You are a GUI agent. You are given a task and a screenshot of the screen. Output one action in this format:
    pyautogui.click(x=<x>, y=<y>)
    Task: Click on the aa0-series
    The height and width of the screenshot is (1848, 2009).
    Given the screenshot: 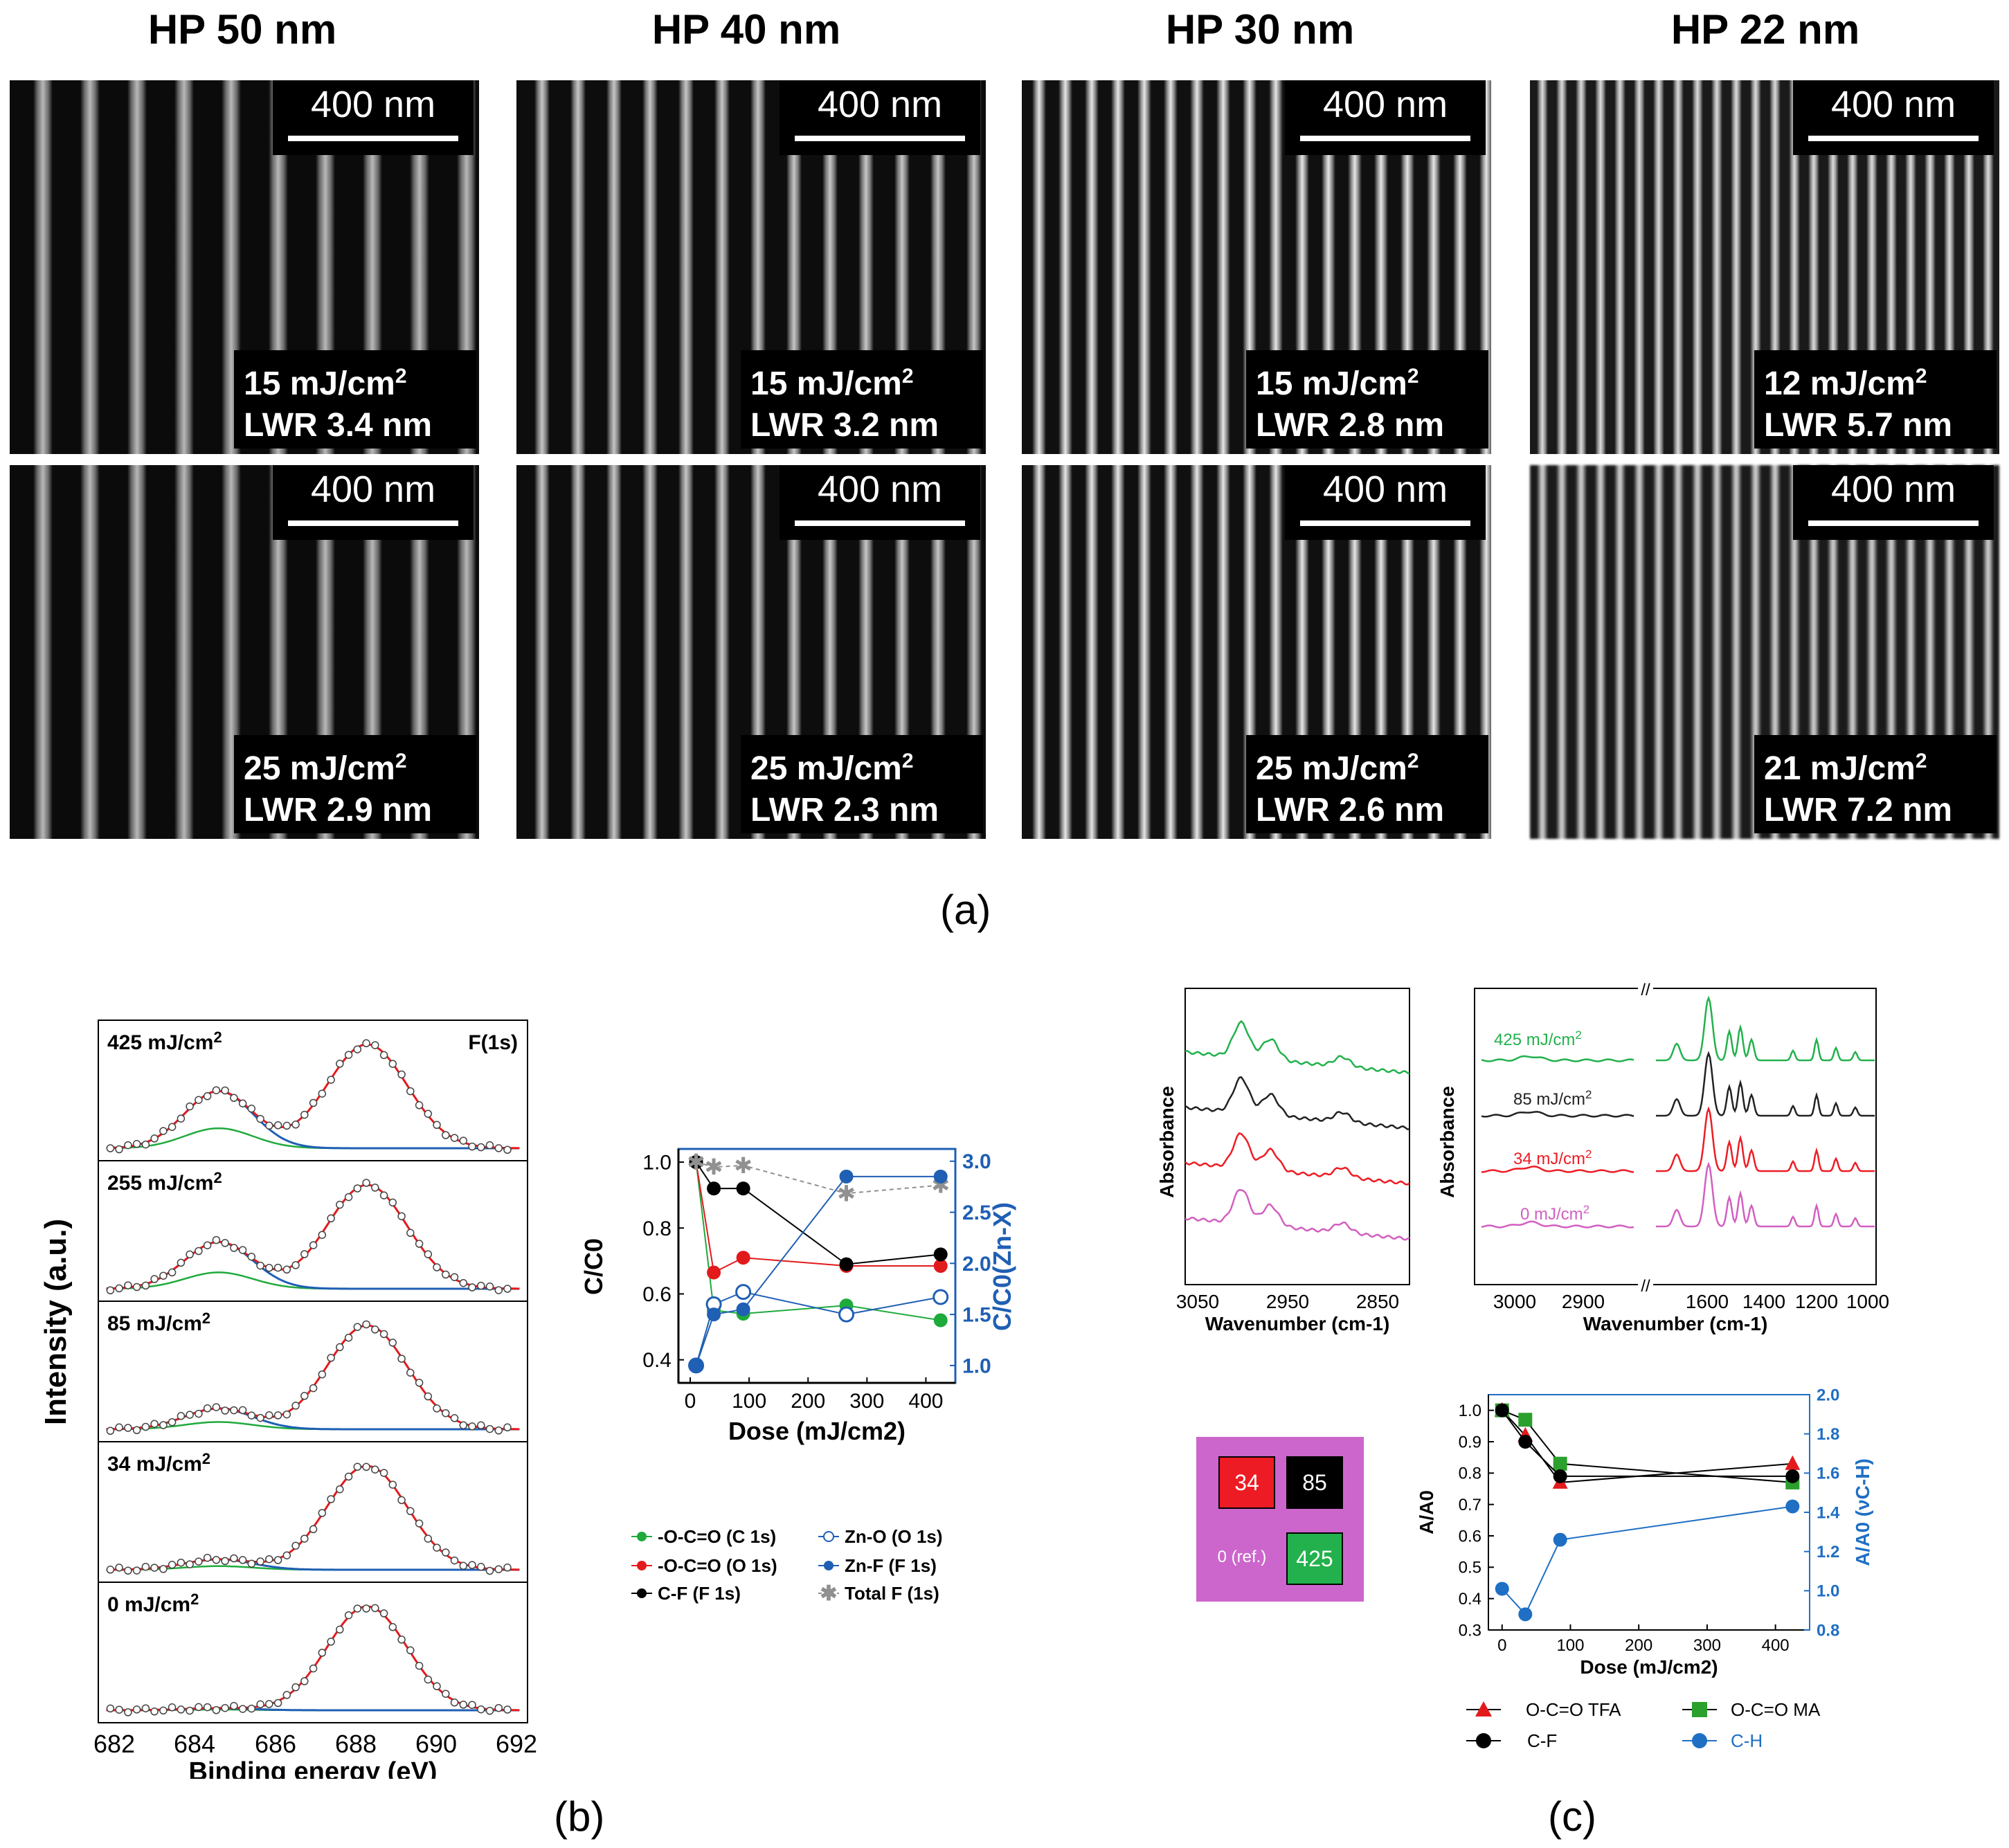 What is the action you would take?
    pyautogui.click(x=1648, y=1512)
    